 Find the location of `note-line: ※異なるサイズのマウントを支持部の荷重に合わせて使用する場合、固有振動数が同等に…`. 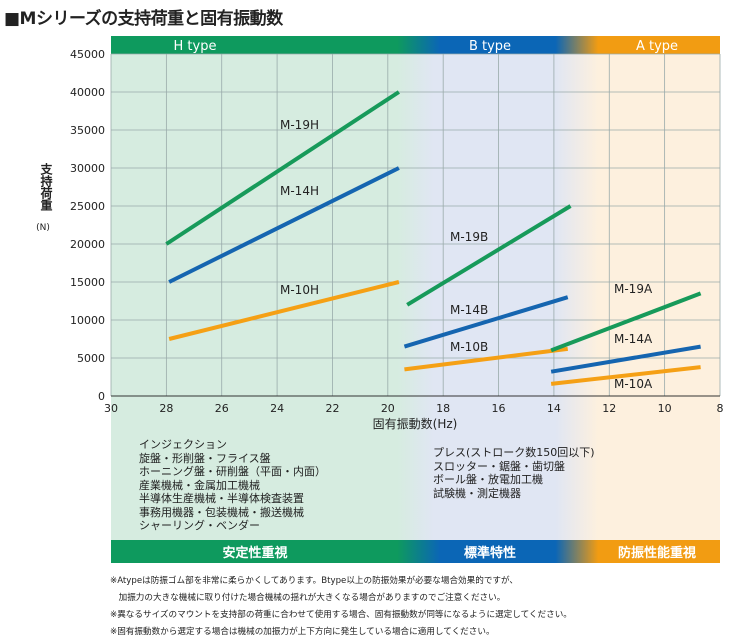

note-line: ※異なるサイズのマウントを支持部の荷重に合わせて使用する場合、固有振動数が同等に… is located at coordinates (341, 615).